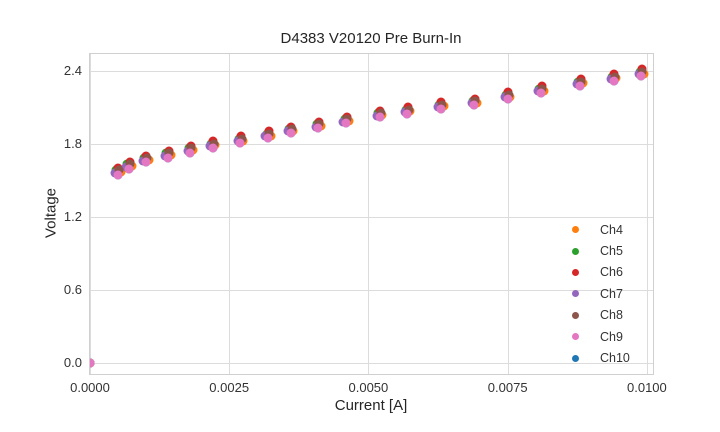  What do you see at coordinates (611, 315) in the screenshot?
I see `legend-label: Ch8` at bounding box center [611, 315].